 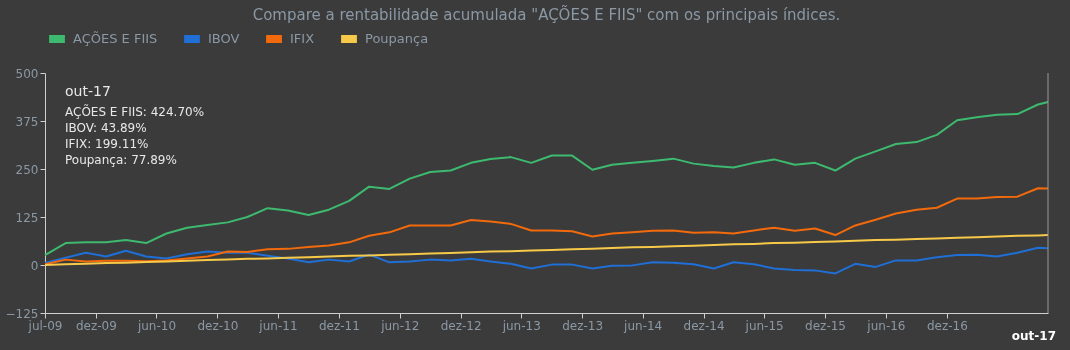 I want to click on ref-line-label: out-17, so click(x=1033, y=336).